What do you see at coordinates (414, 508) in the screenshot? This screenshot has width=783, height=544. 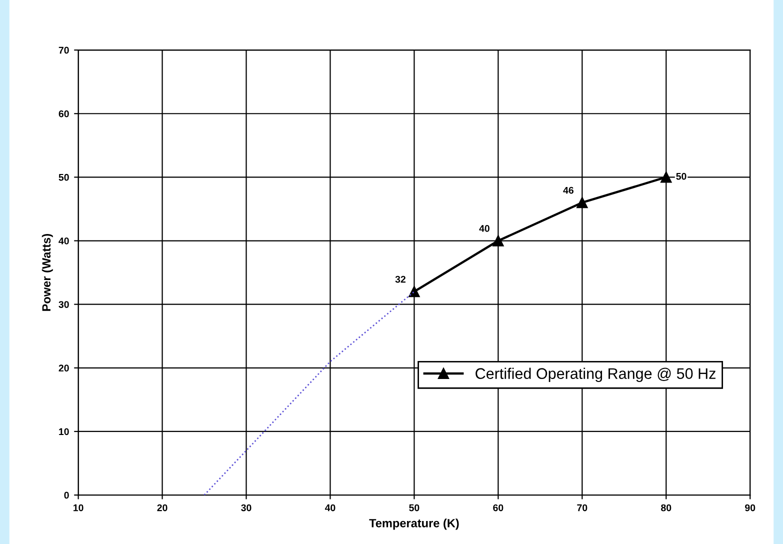 I see `x-tick-label: 50` at bounding box center [414, 508].